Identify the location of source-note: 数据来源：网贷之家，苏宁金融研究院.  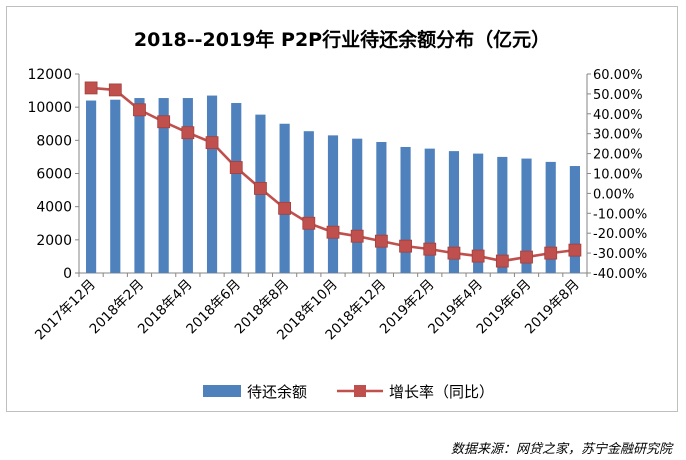
(561, 449).